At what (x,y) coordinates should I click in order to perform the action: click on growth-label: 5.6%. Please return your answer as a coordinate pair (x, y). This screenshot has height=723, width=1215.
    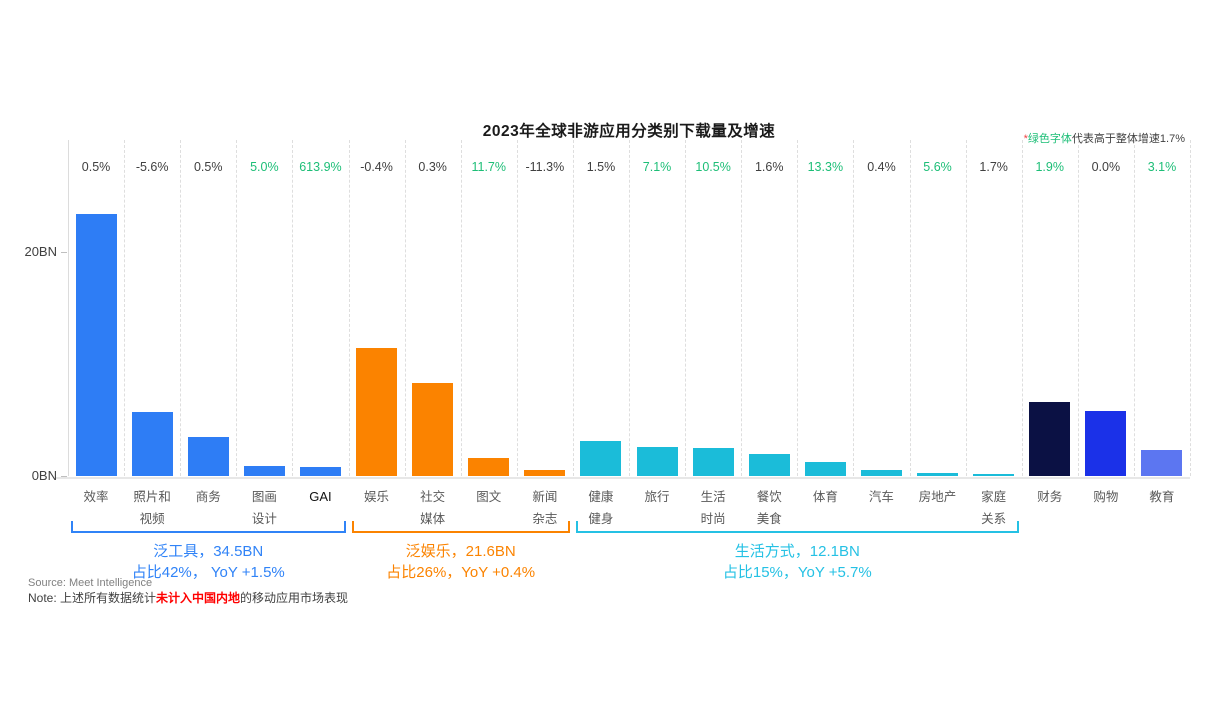
    Looking at the image, I should click on (937, 167).